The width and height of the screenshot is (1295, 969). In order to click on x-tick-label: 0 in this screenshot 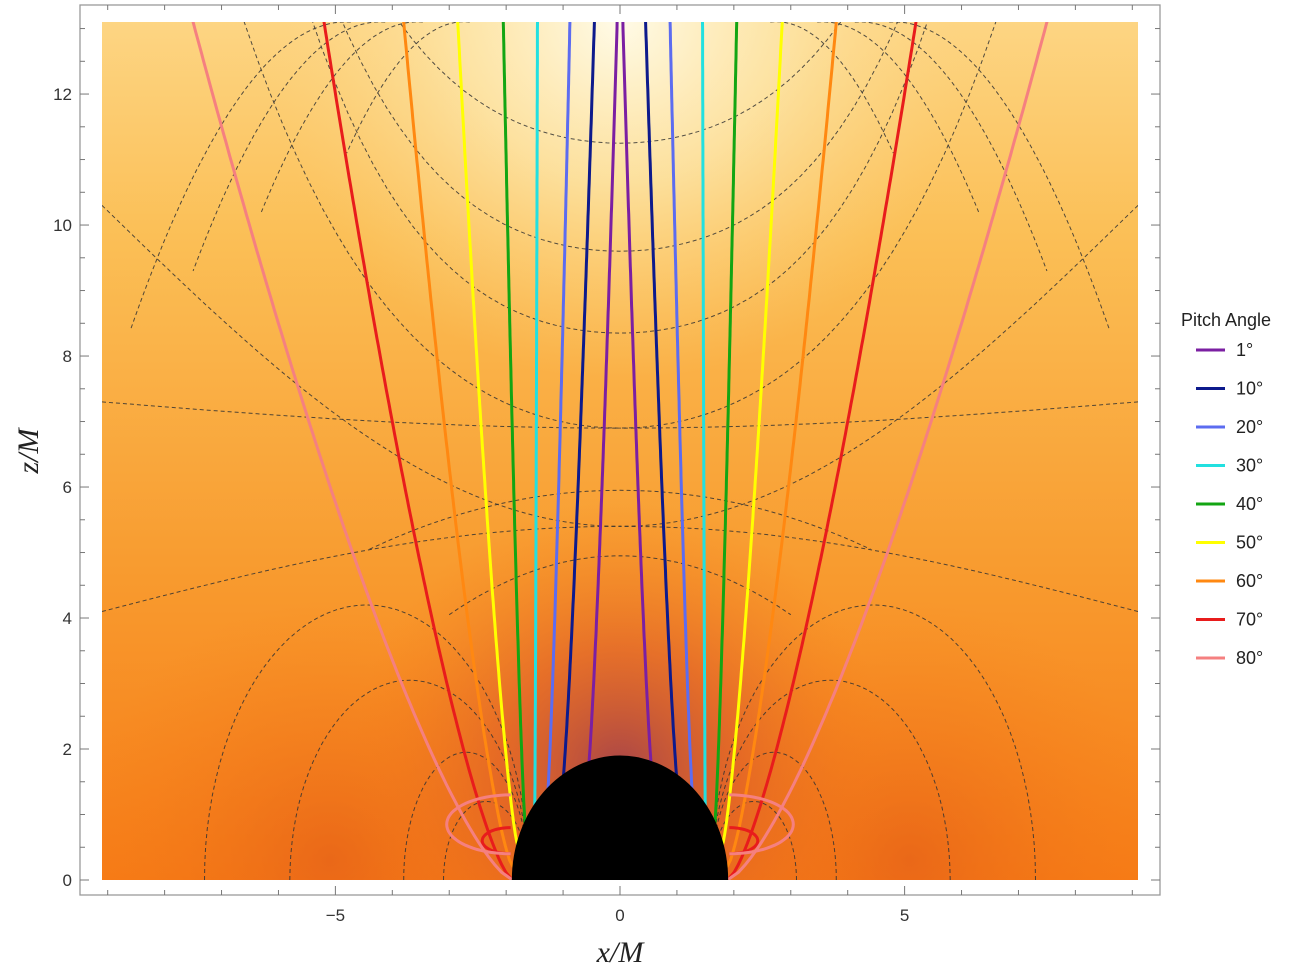, I will do `click(619, 915)`.